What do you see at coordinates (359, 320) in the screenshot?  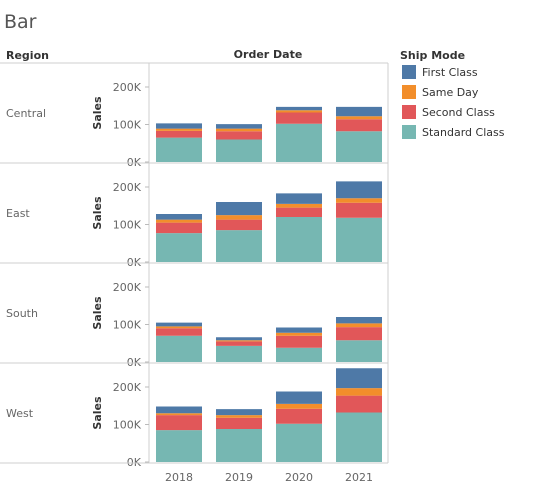 I see `bar-south-2021-first-class` at bounding box center [359, 320].